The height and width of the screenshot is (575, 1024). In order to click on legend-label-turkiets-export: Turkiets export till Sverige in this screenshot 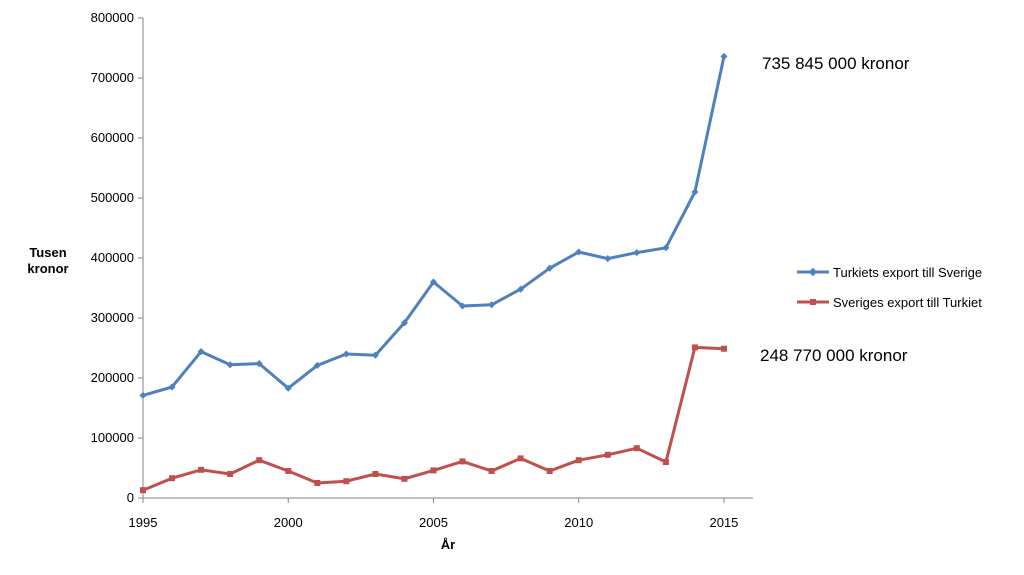, I will do `click(907, 272)`.